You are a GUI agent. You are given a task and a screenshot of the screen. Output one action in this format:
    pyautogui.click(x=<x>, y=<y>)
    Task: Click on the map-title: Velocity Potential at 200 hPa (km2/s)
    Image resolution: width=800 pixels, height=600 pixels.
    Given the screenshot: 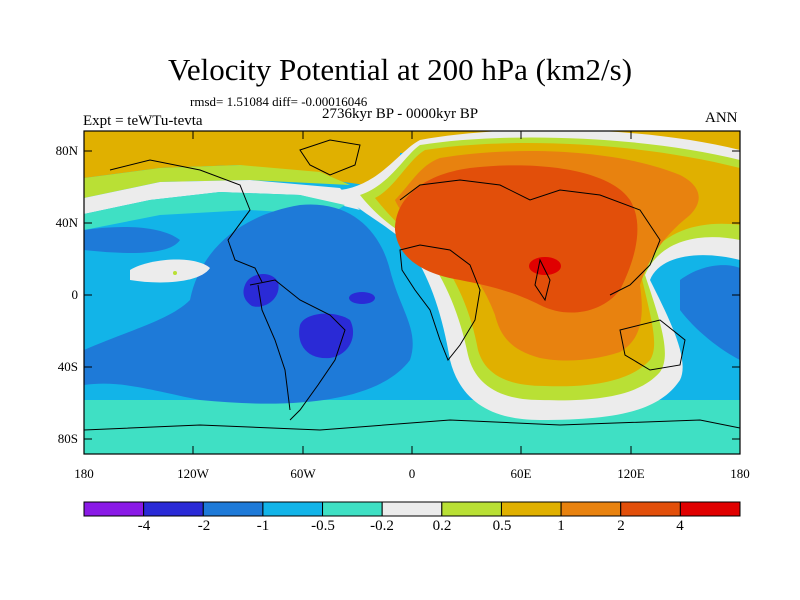 What is the action you would take?
    pyautogui.click(x=400, y=69)
    